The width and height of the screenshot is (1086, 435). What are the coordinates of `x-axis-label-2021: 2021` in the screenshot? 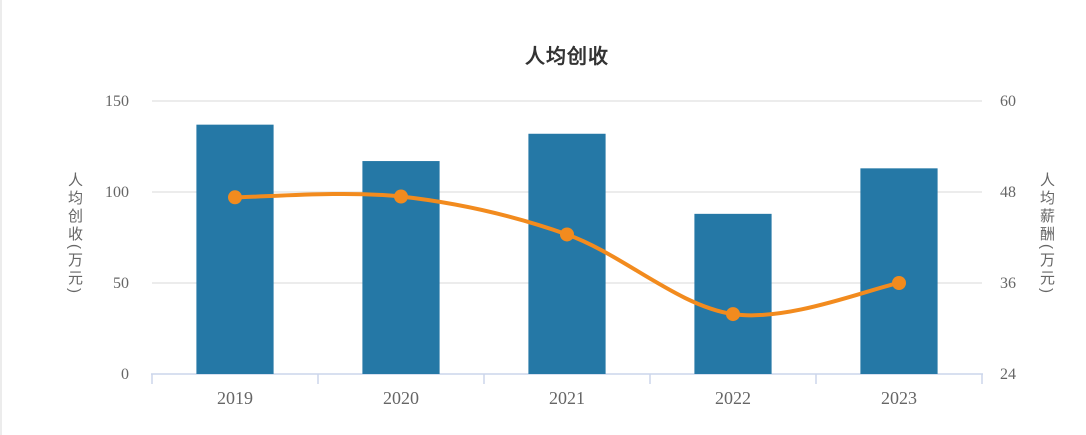 It's located at (567, 398).